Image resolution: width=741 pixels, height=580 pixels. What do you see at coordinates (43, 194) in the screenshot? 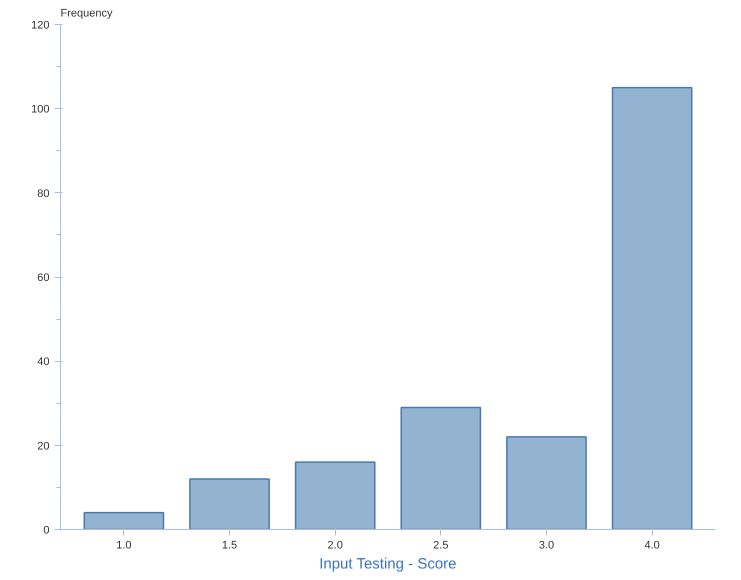
I see `y-tick-label: 80` at bounding box center [43, 194].